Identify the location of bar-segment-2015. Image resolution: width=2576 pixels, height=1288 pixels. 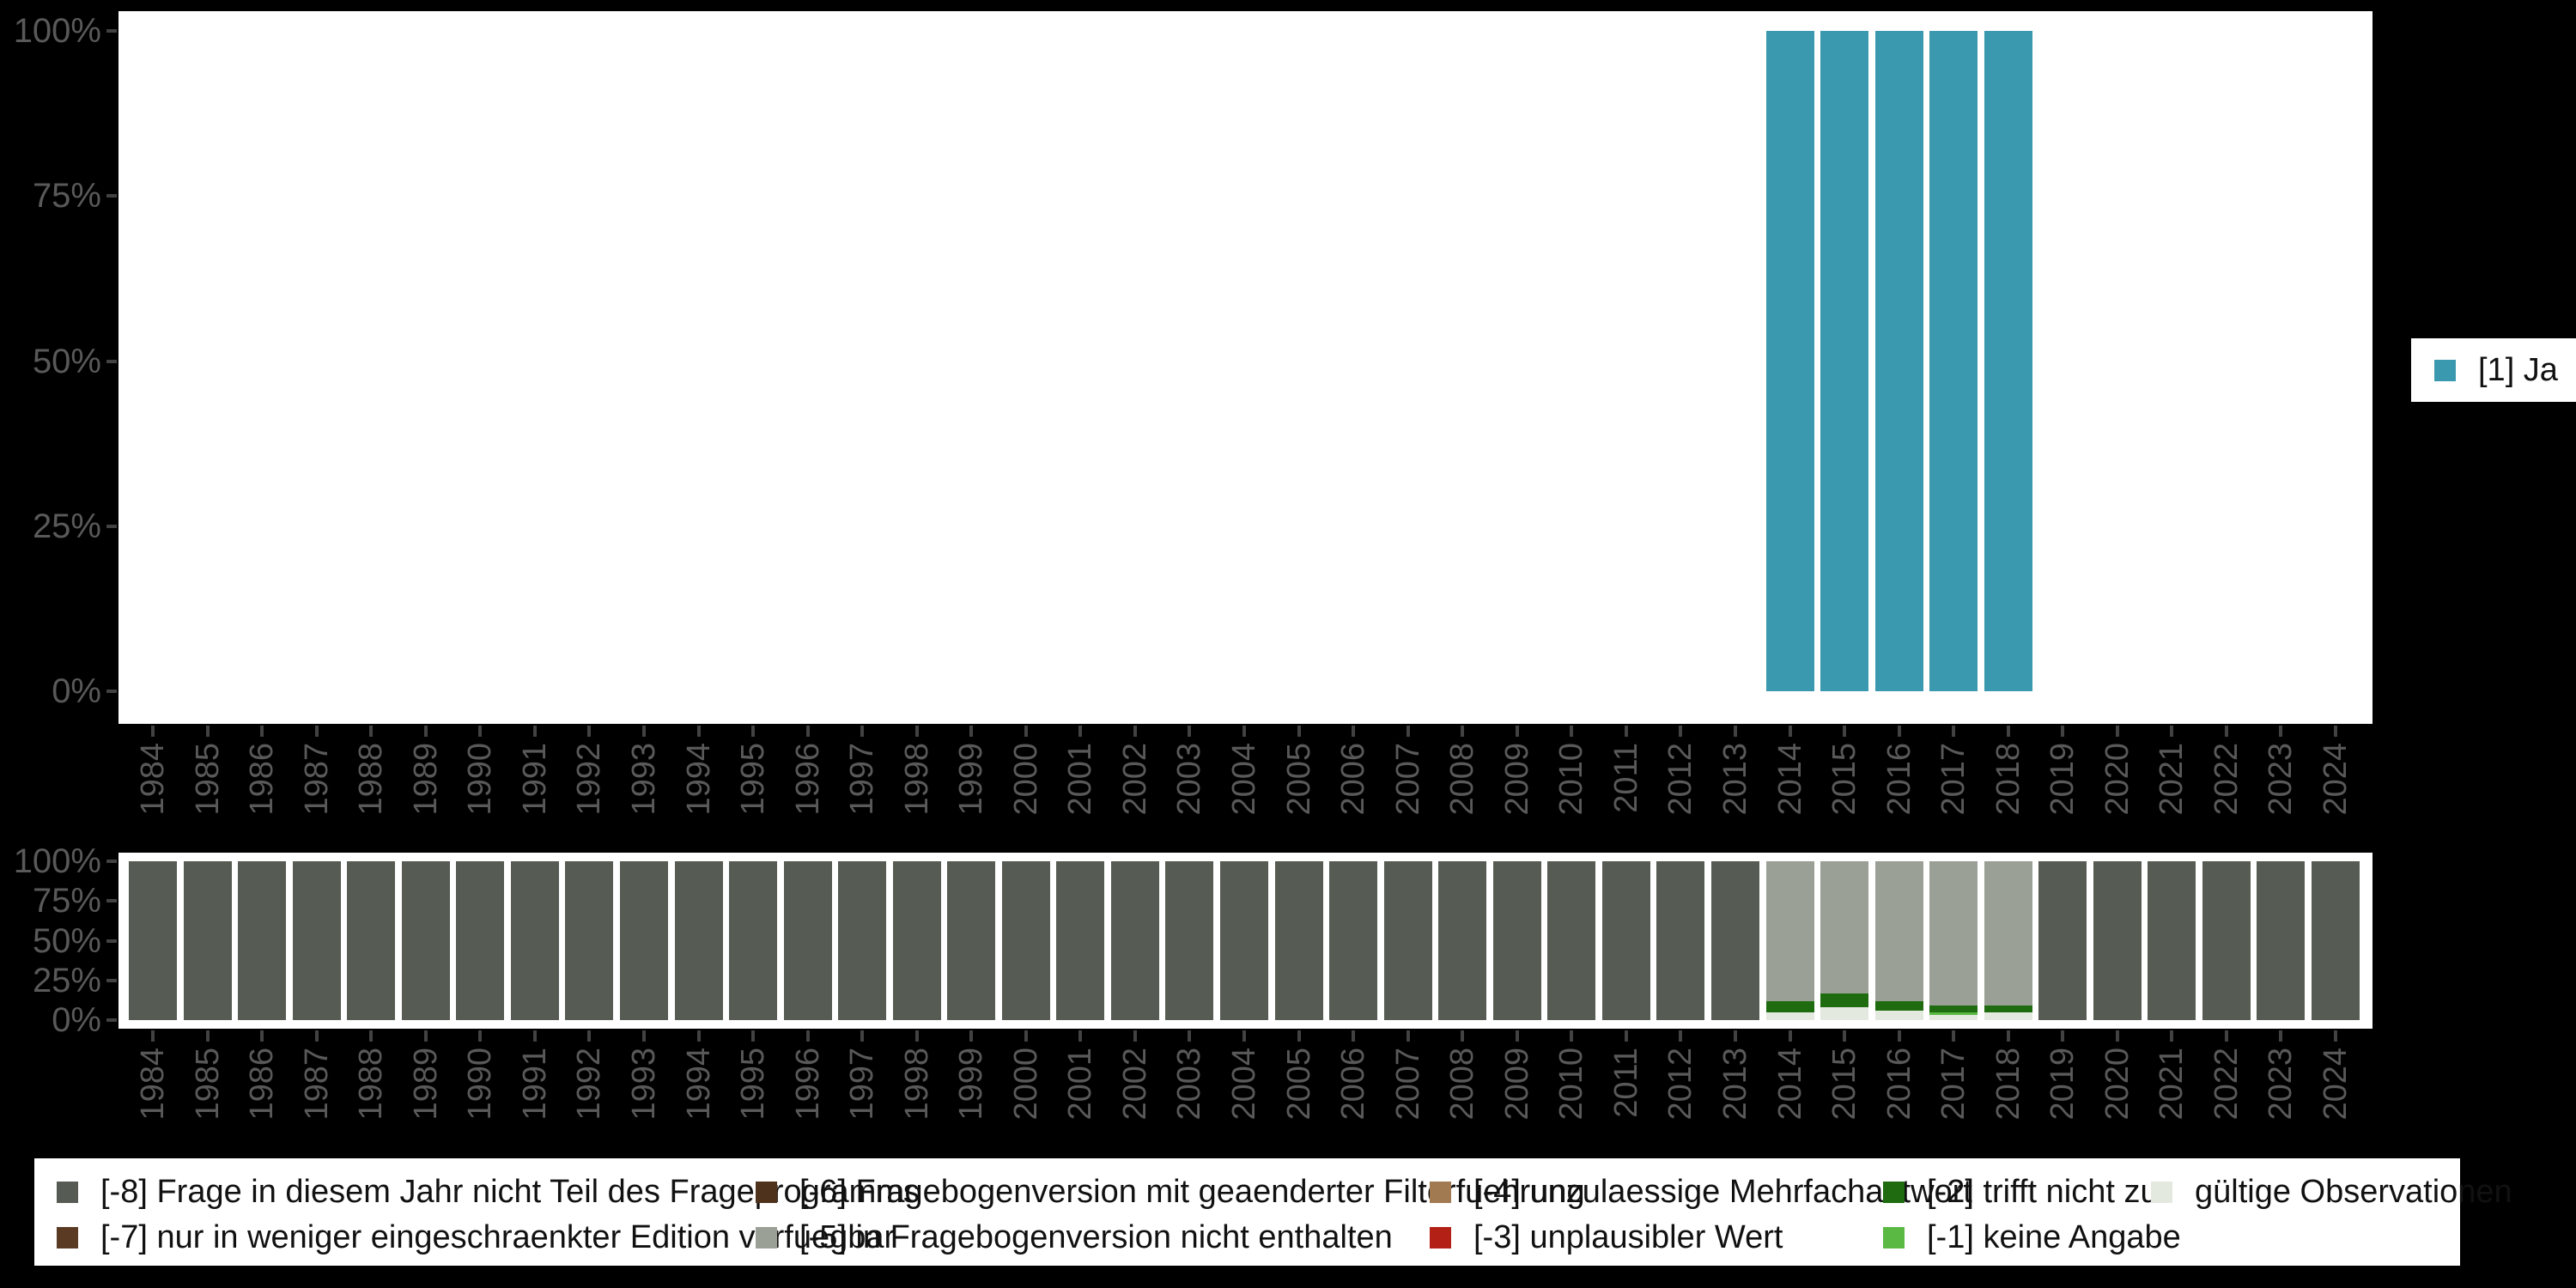
(1844, 927).